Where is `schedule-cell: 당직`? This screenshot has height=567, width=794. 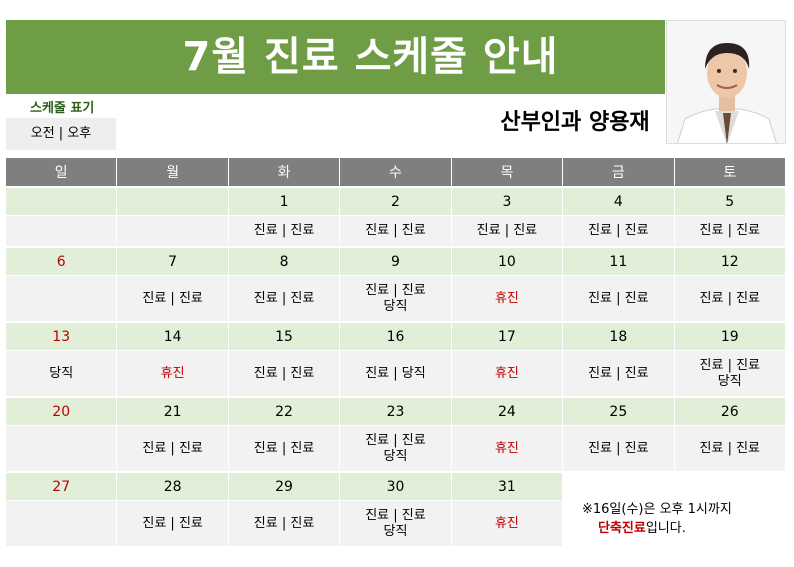
schedule-cell: 당직 is located at coordinates (62, 373).